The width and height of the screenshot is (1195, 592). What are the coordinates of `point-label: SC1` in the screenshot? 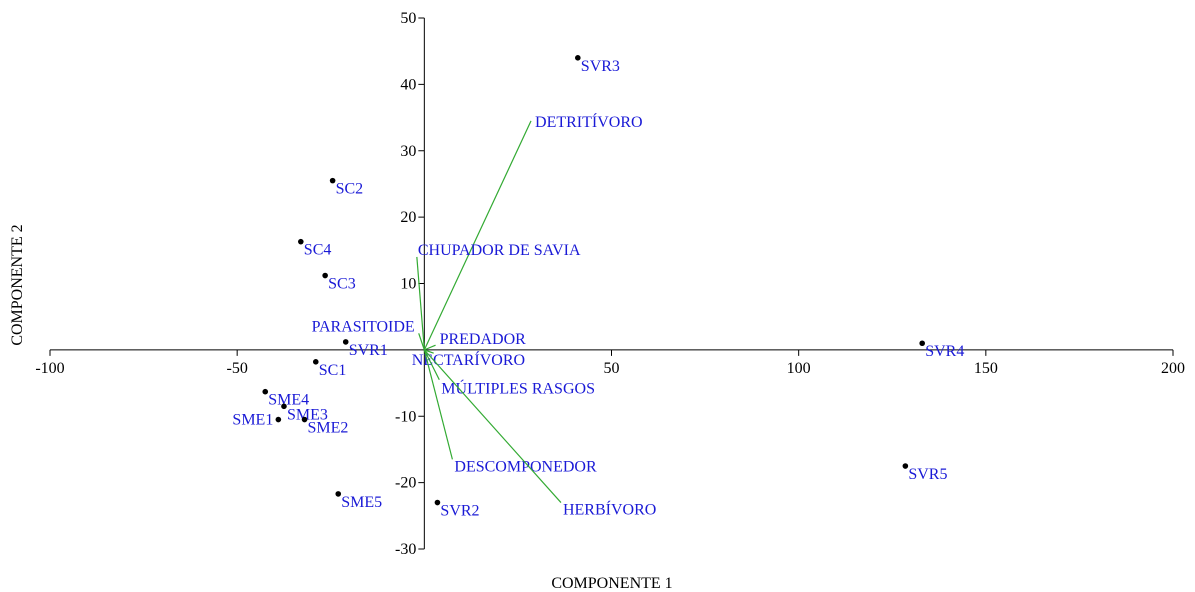 It's located at (333, 370).